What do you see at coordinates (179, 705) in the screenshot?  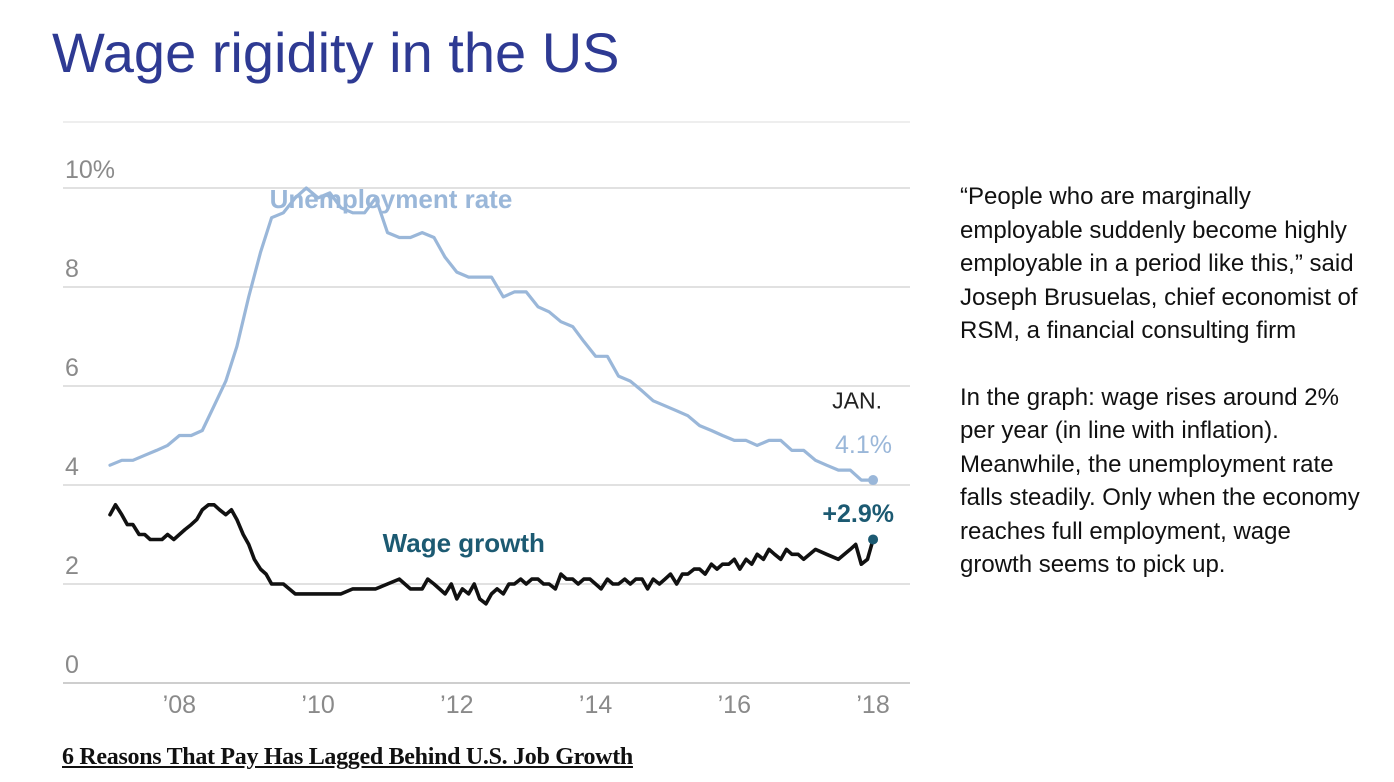 I see `x-tick-label: ’08` at bounding box center [179, 705].